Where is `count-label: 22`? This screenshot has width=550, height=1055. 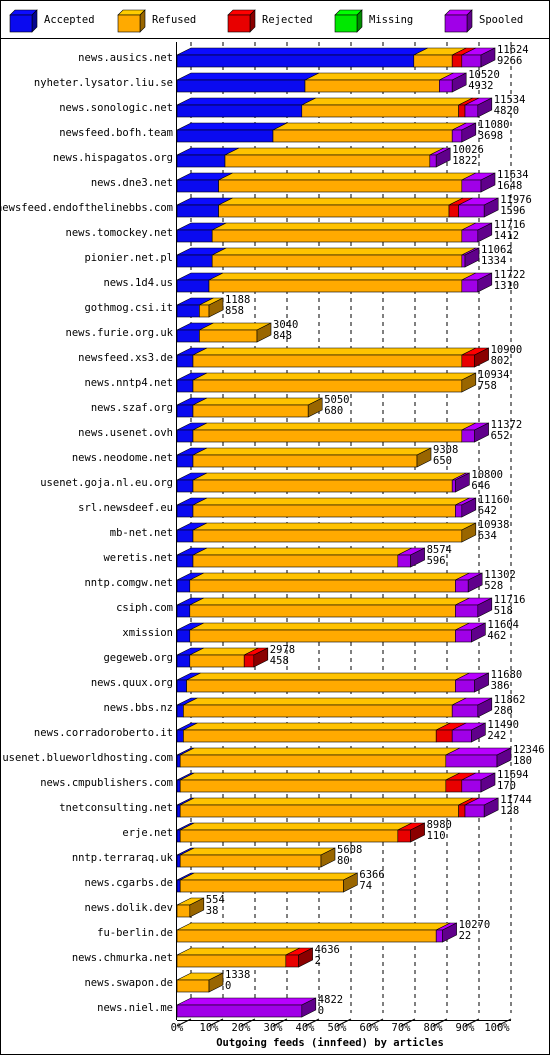
count-label: 22 is located at coordinates (465, 936).